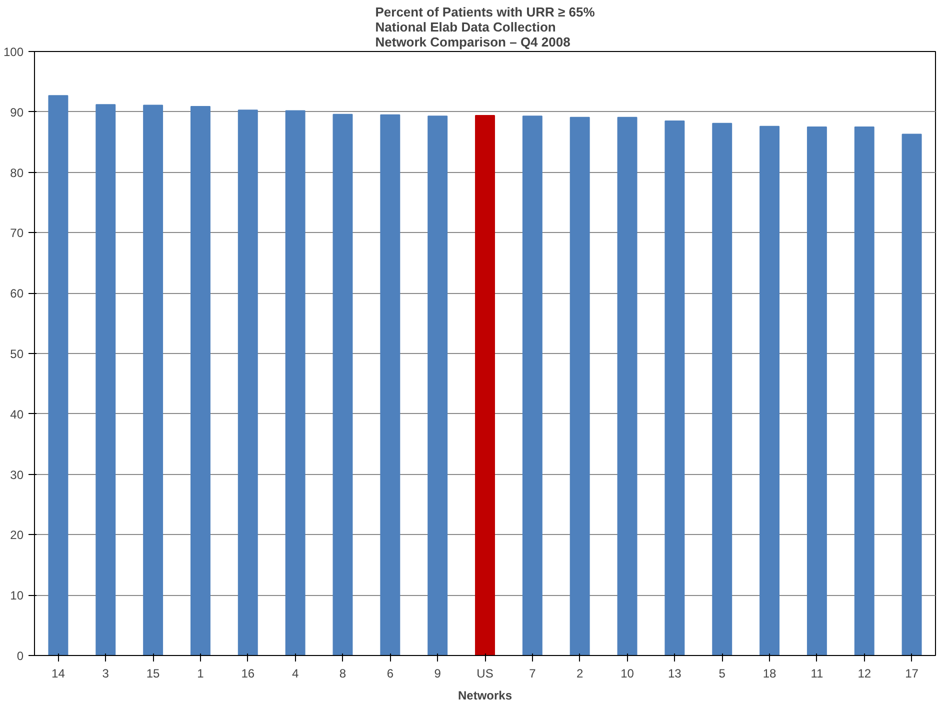  What do you see at coordinates (627, 673) in the screenshot?
I see `x-tick-label: 10` at bounding box center [627, 673].